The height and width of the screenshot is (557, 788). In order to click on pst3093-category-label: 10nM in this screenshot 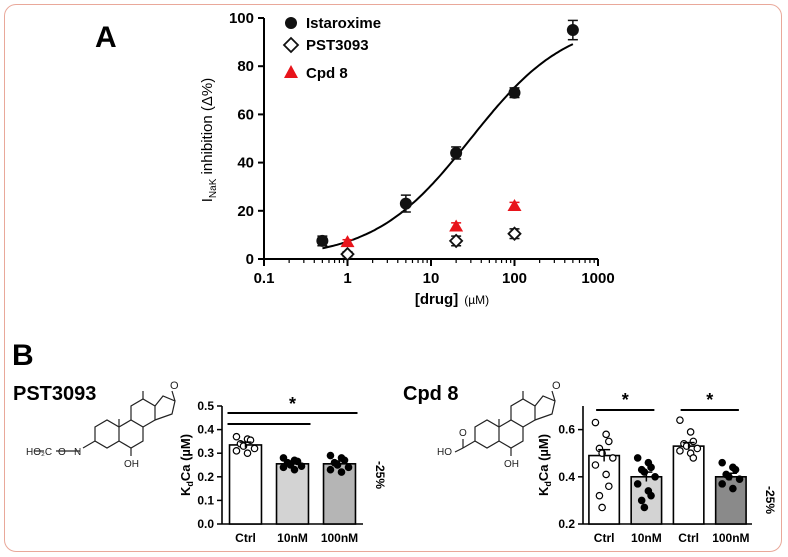, I will do `click(292, 538)`.